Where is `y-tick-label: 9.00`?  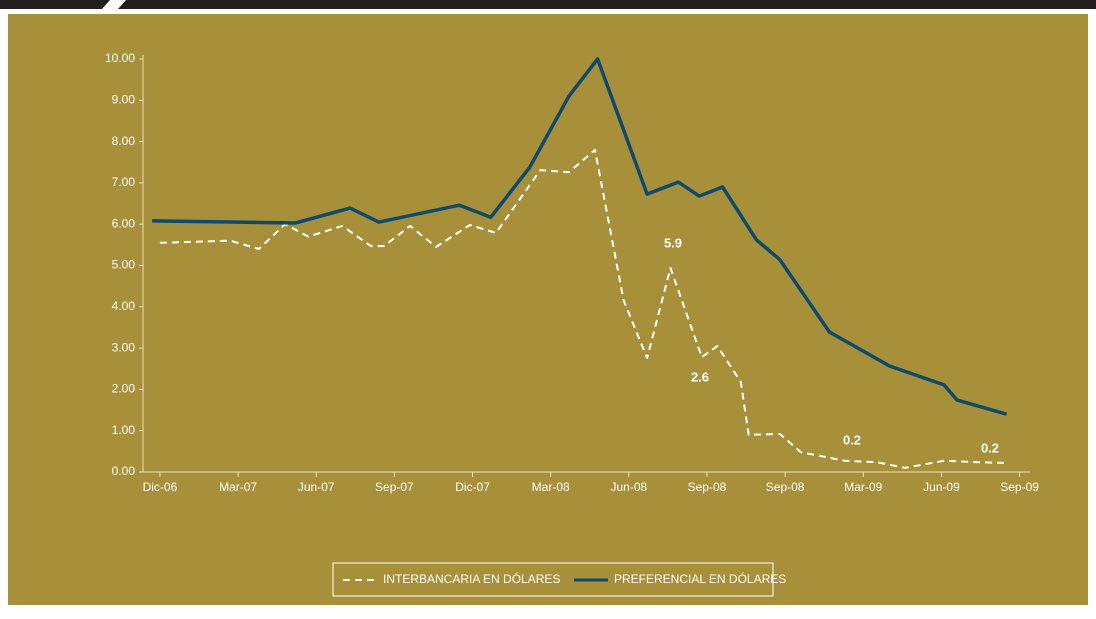 y-tick-label: 9.00 is located at coordinates (124, 99).